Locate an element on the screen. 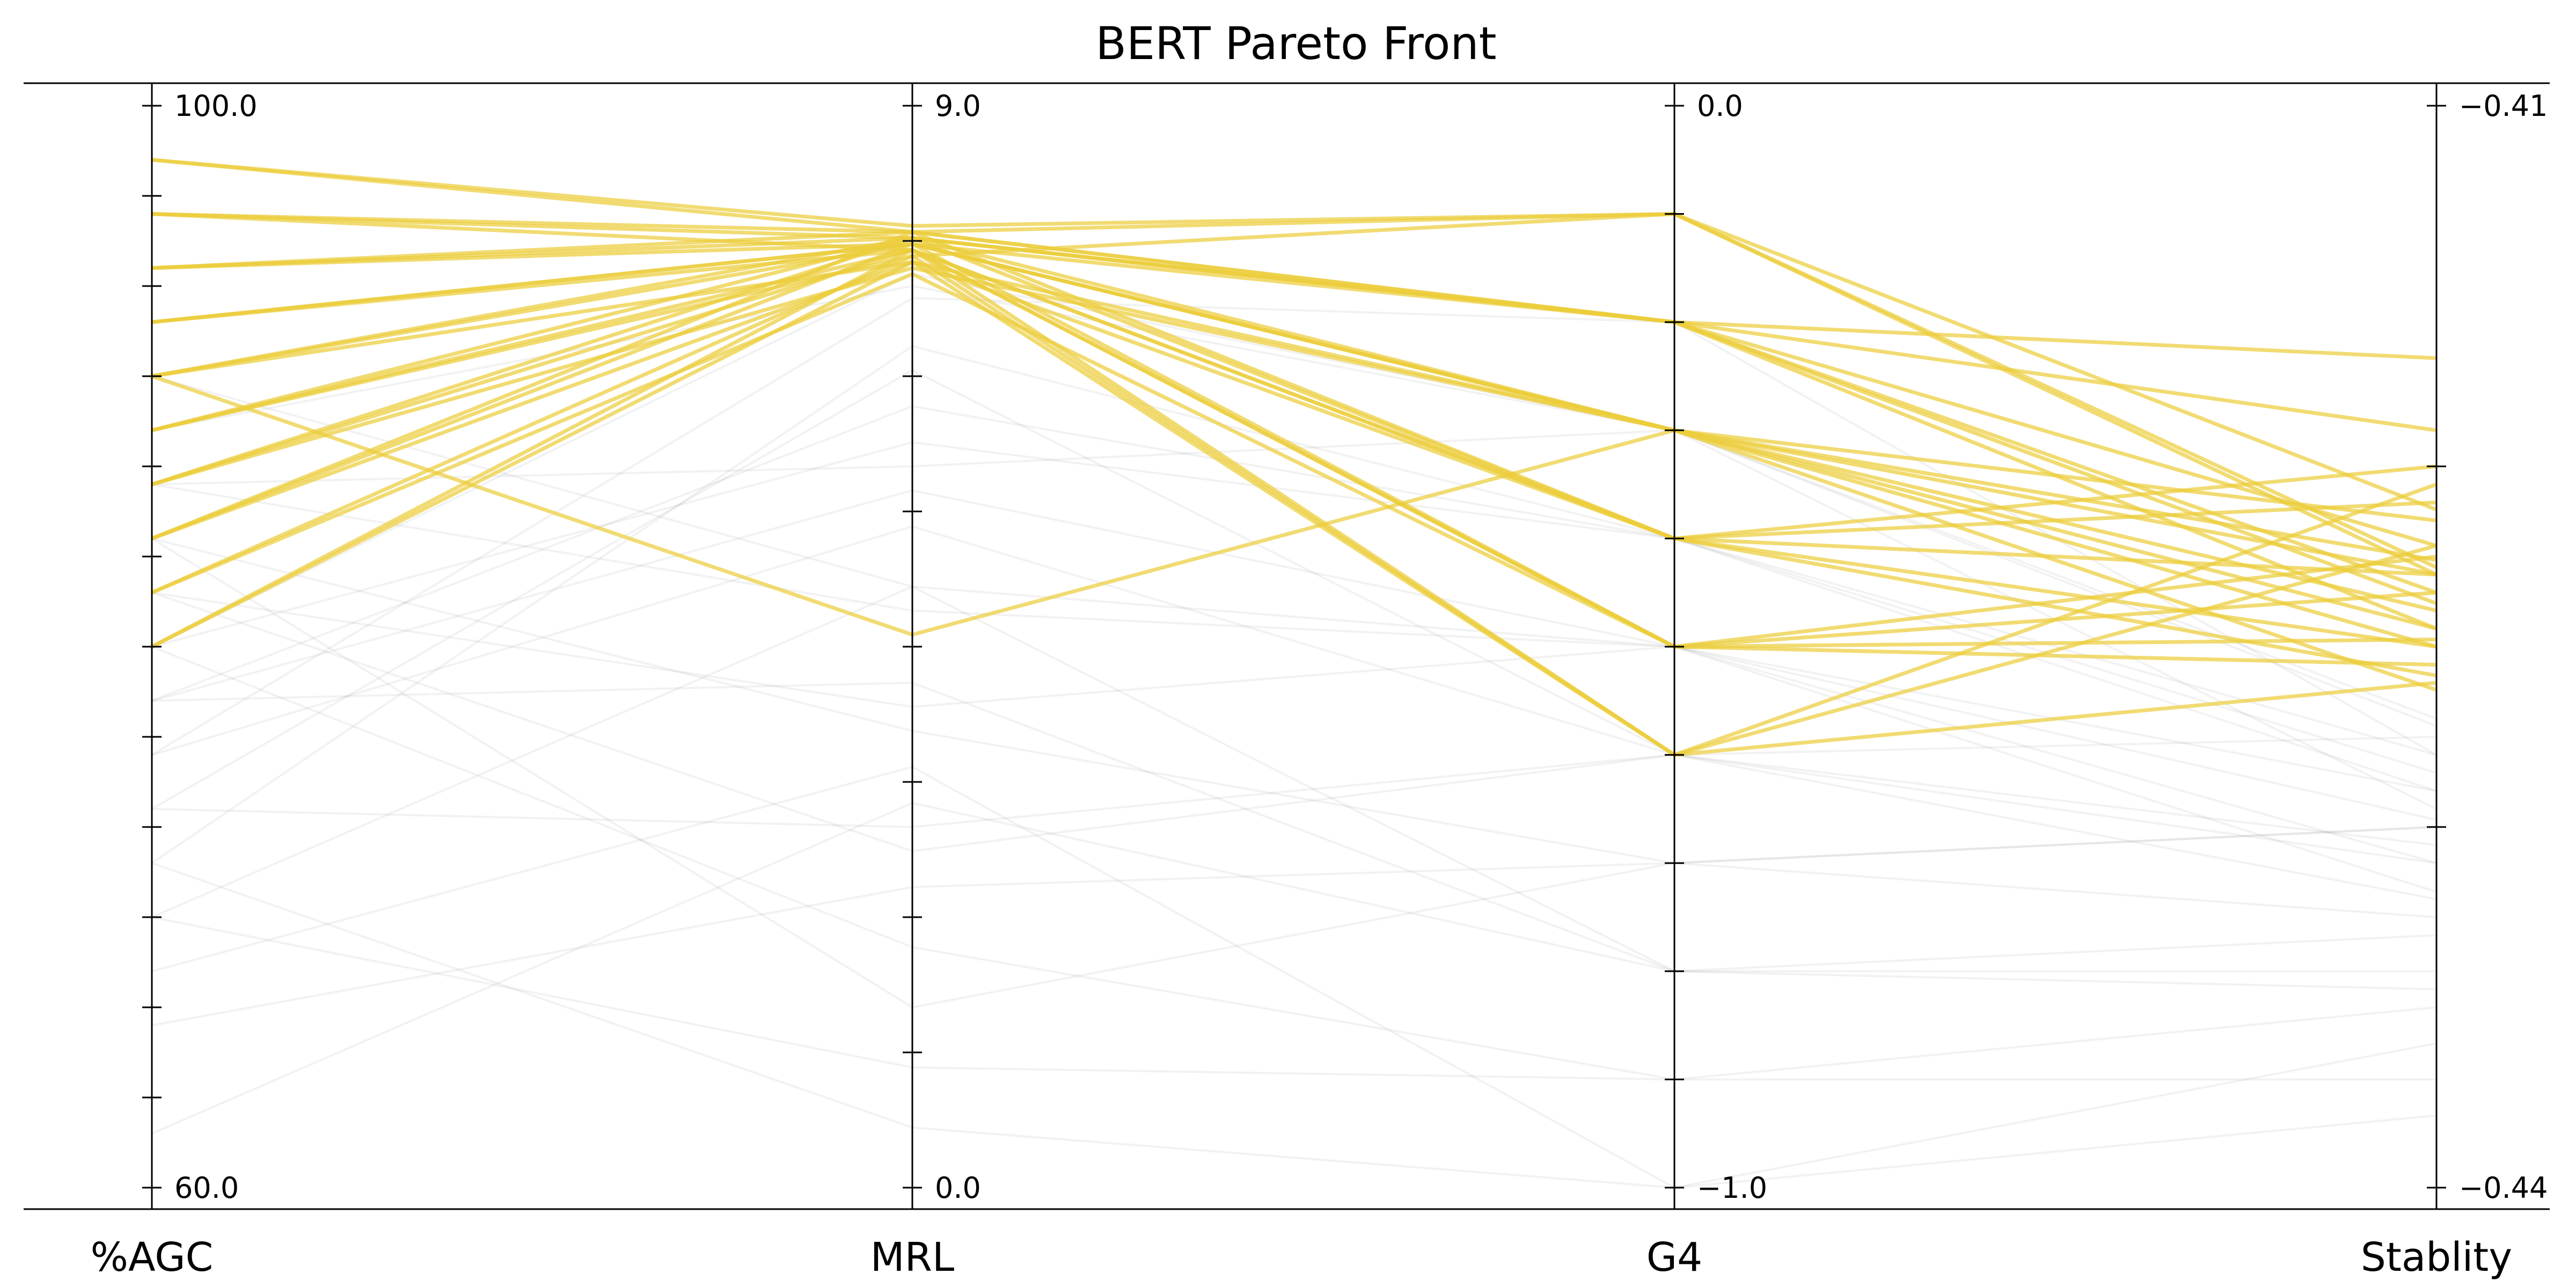 The height and width of the screenshot is (1288, 2576). axis-2: 0.0 −1.0 G4 is located at coordinates (1706, 681).